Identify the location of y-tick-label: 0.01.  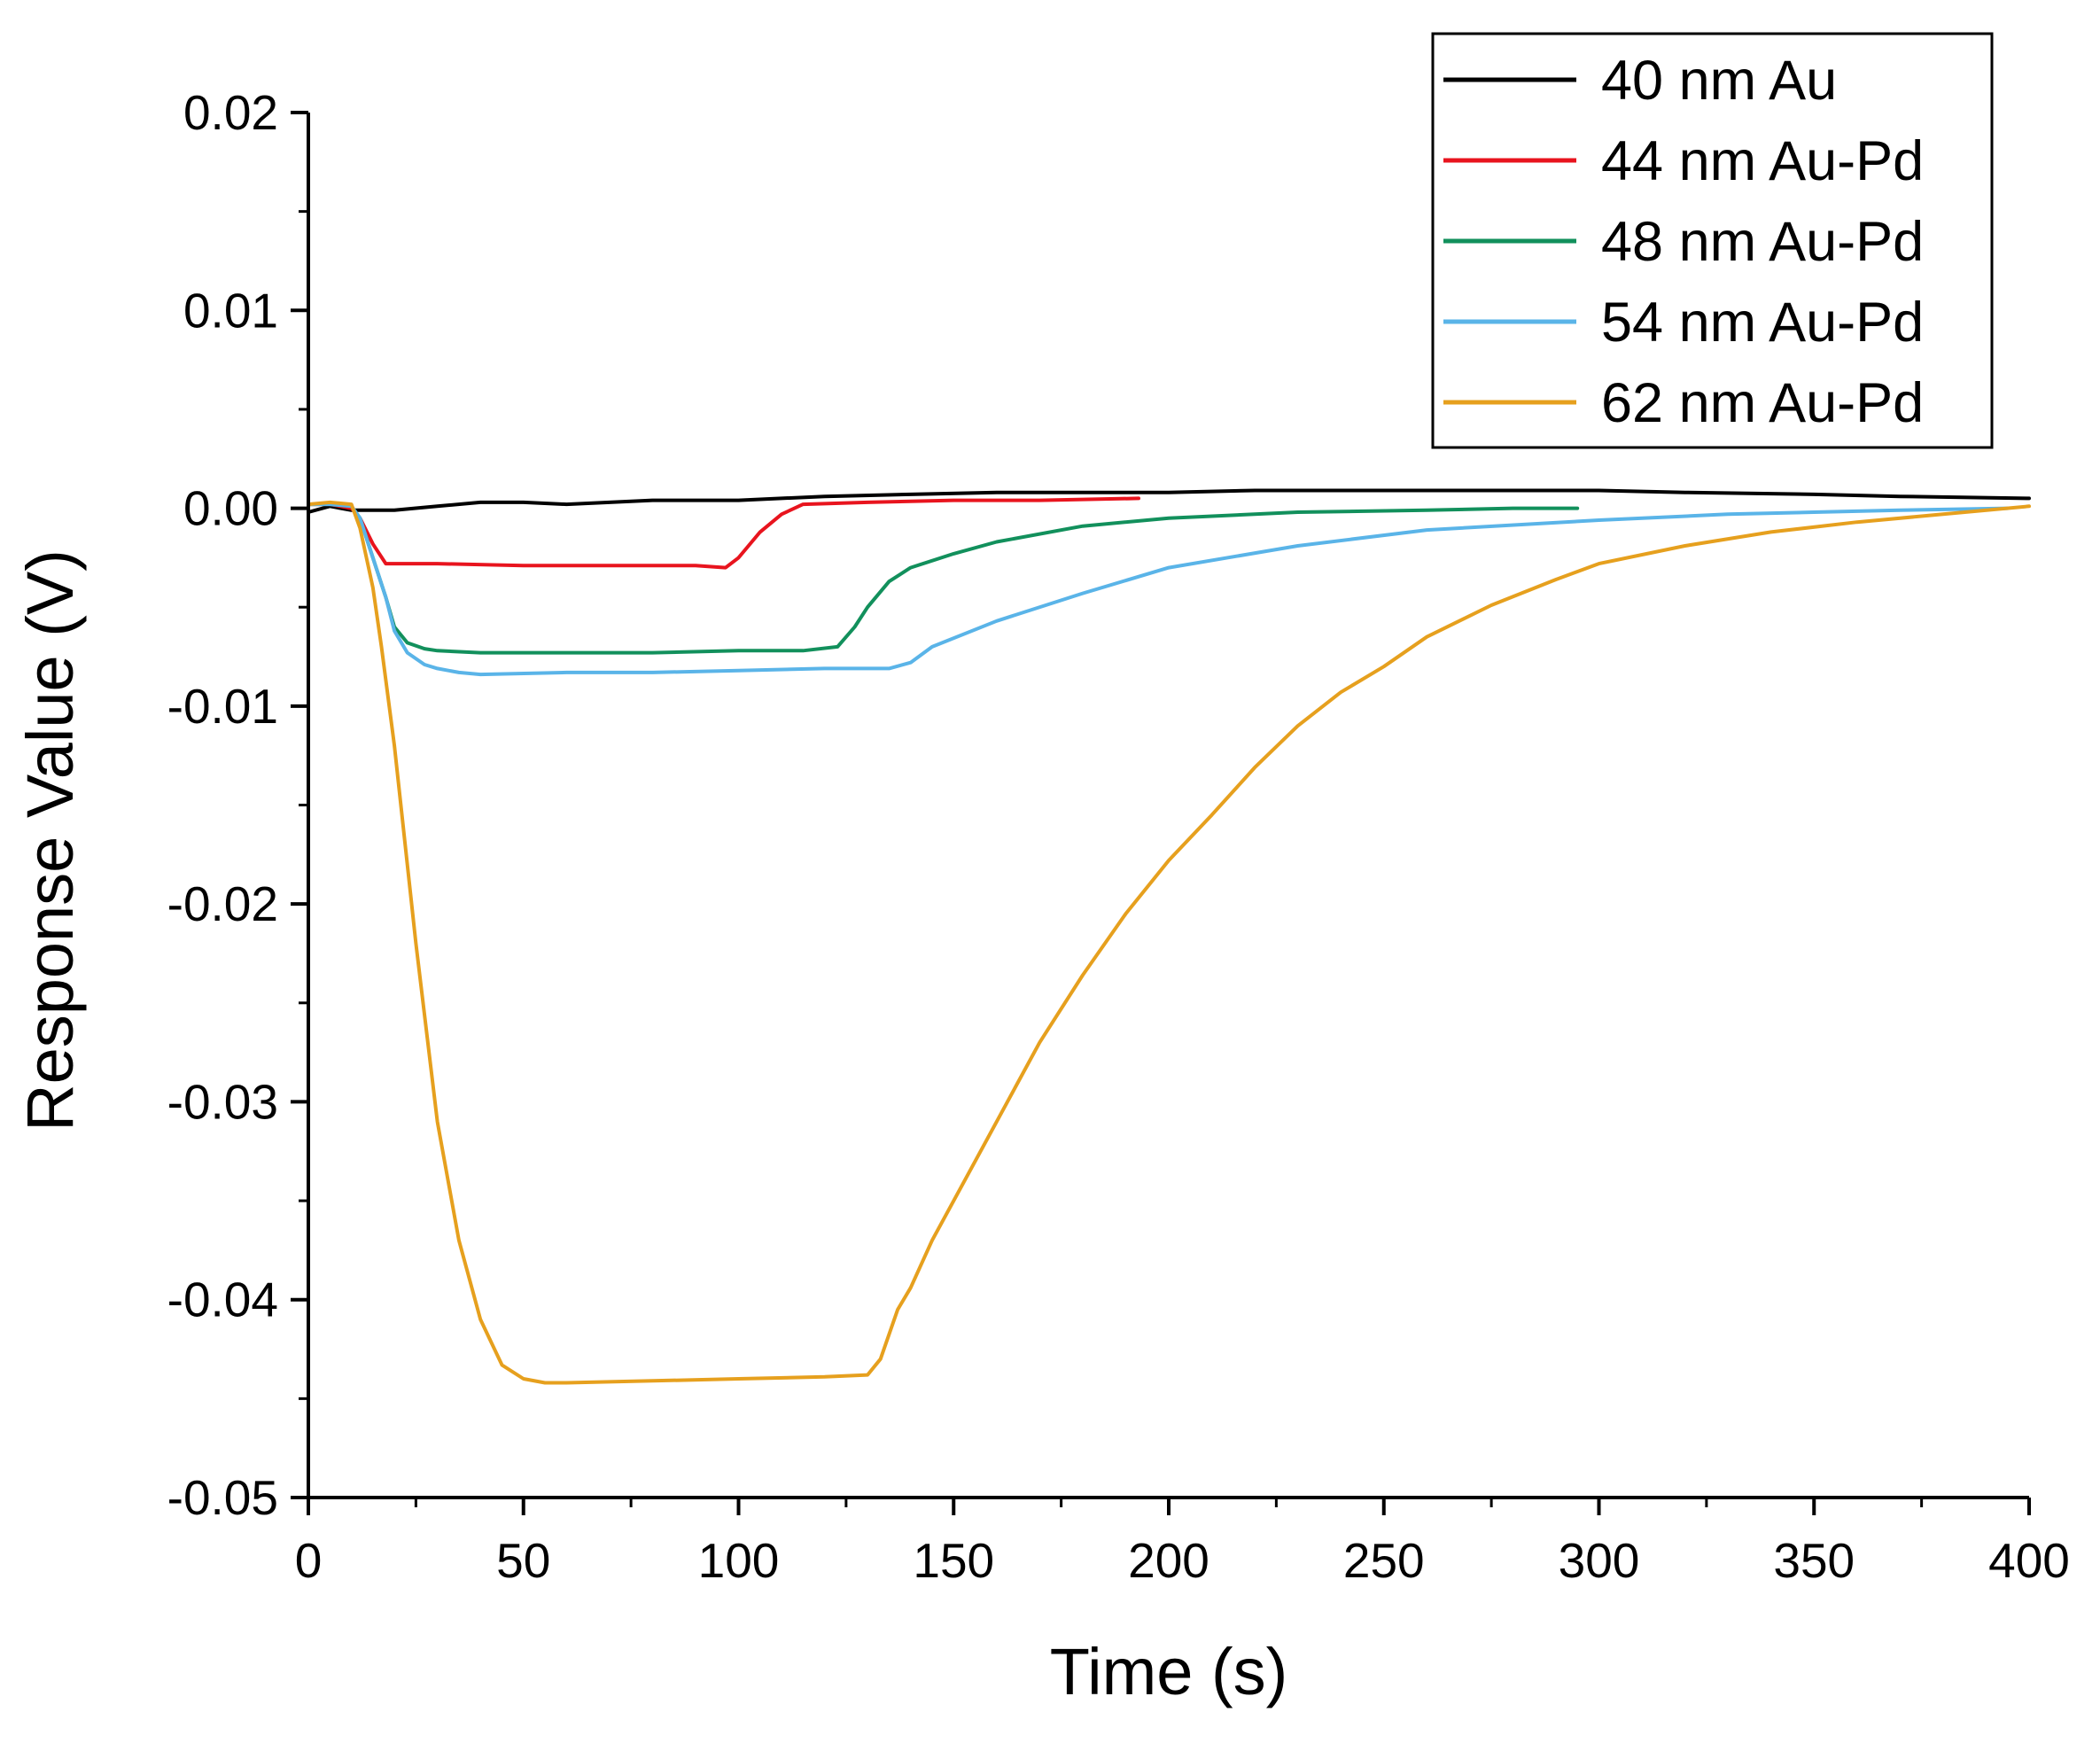
(230, 310).